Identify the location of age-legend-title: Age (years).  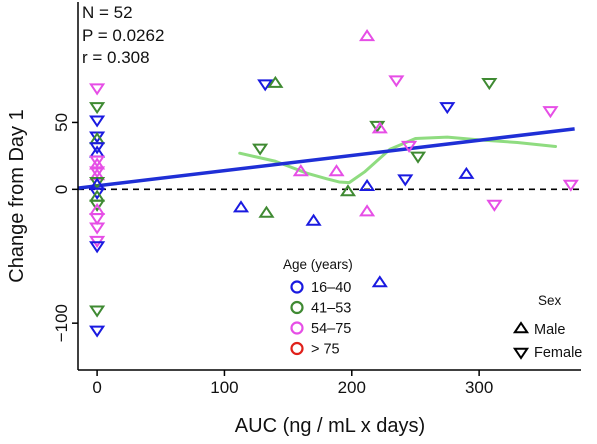
(318, 264).